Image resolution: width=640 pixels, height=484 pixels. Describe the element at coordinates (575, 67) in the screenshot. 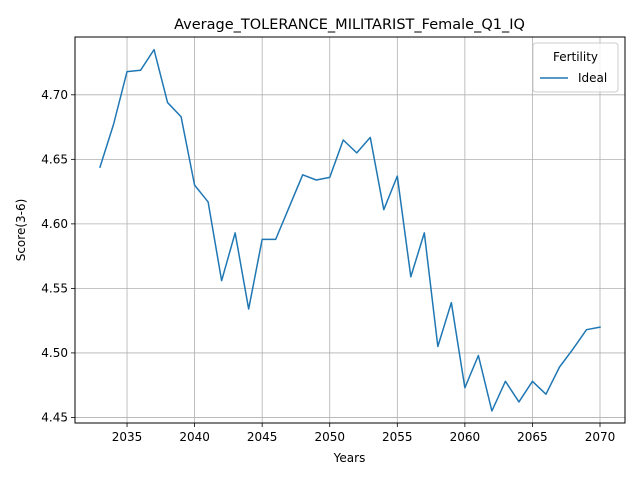

I see `legend: Fertility Ideal` at that location.